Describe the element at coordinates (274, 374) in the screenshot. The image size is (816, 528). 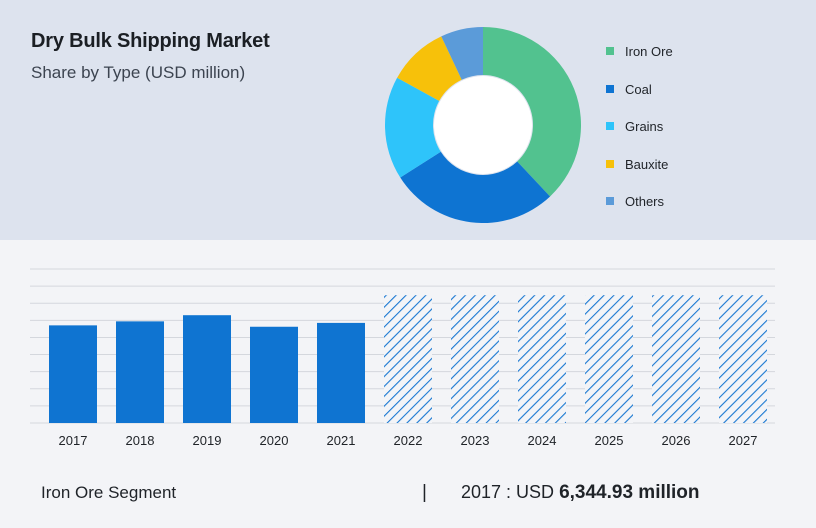
I see `bar-2020` at that location.